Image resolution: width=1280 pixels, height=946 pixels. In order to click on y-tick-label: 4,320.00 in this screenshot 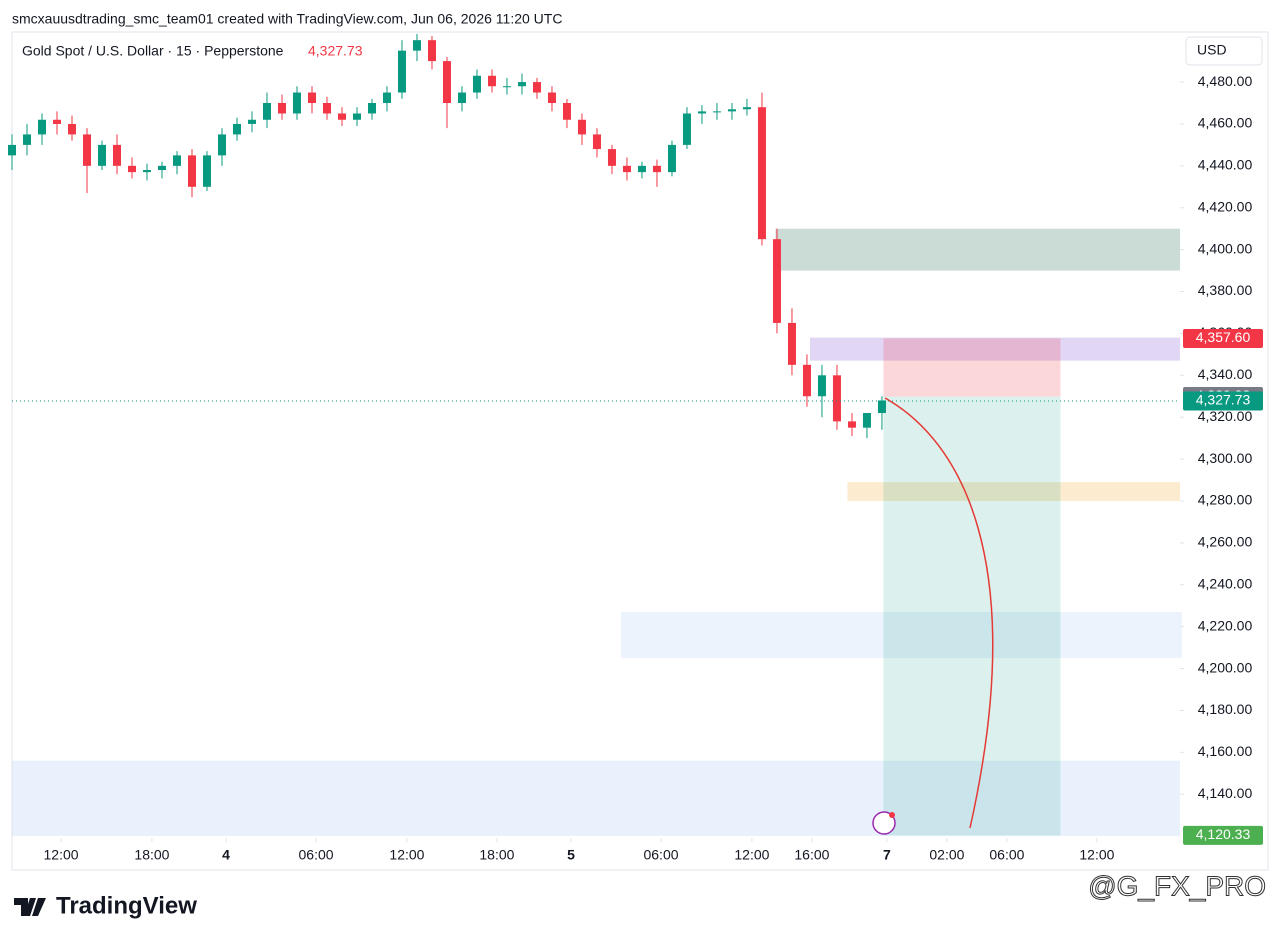, I will do `click(1225, 416)`.